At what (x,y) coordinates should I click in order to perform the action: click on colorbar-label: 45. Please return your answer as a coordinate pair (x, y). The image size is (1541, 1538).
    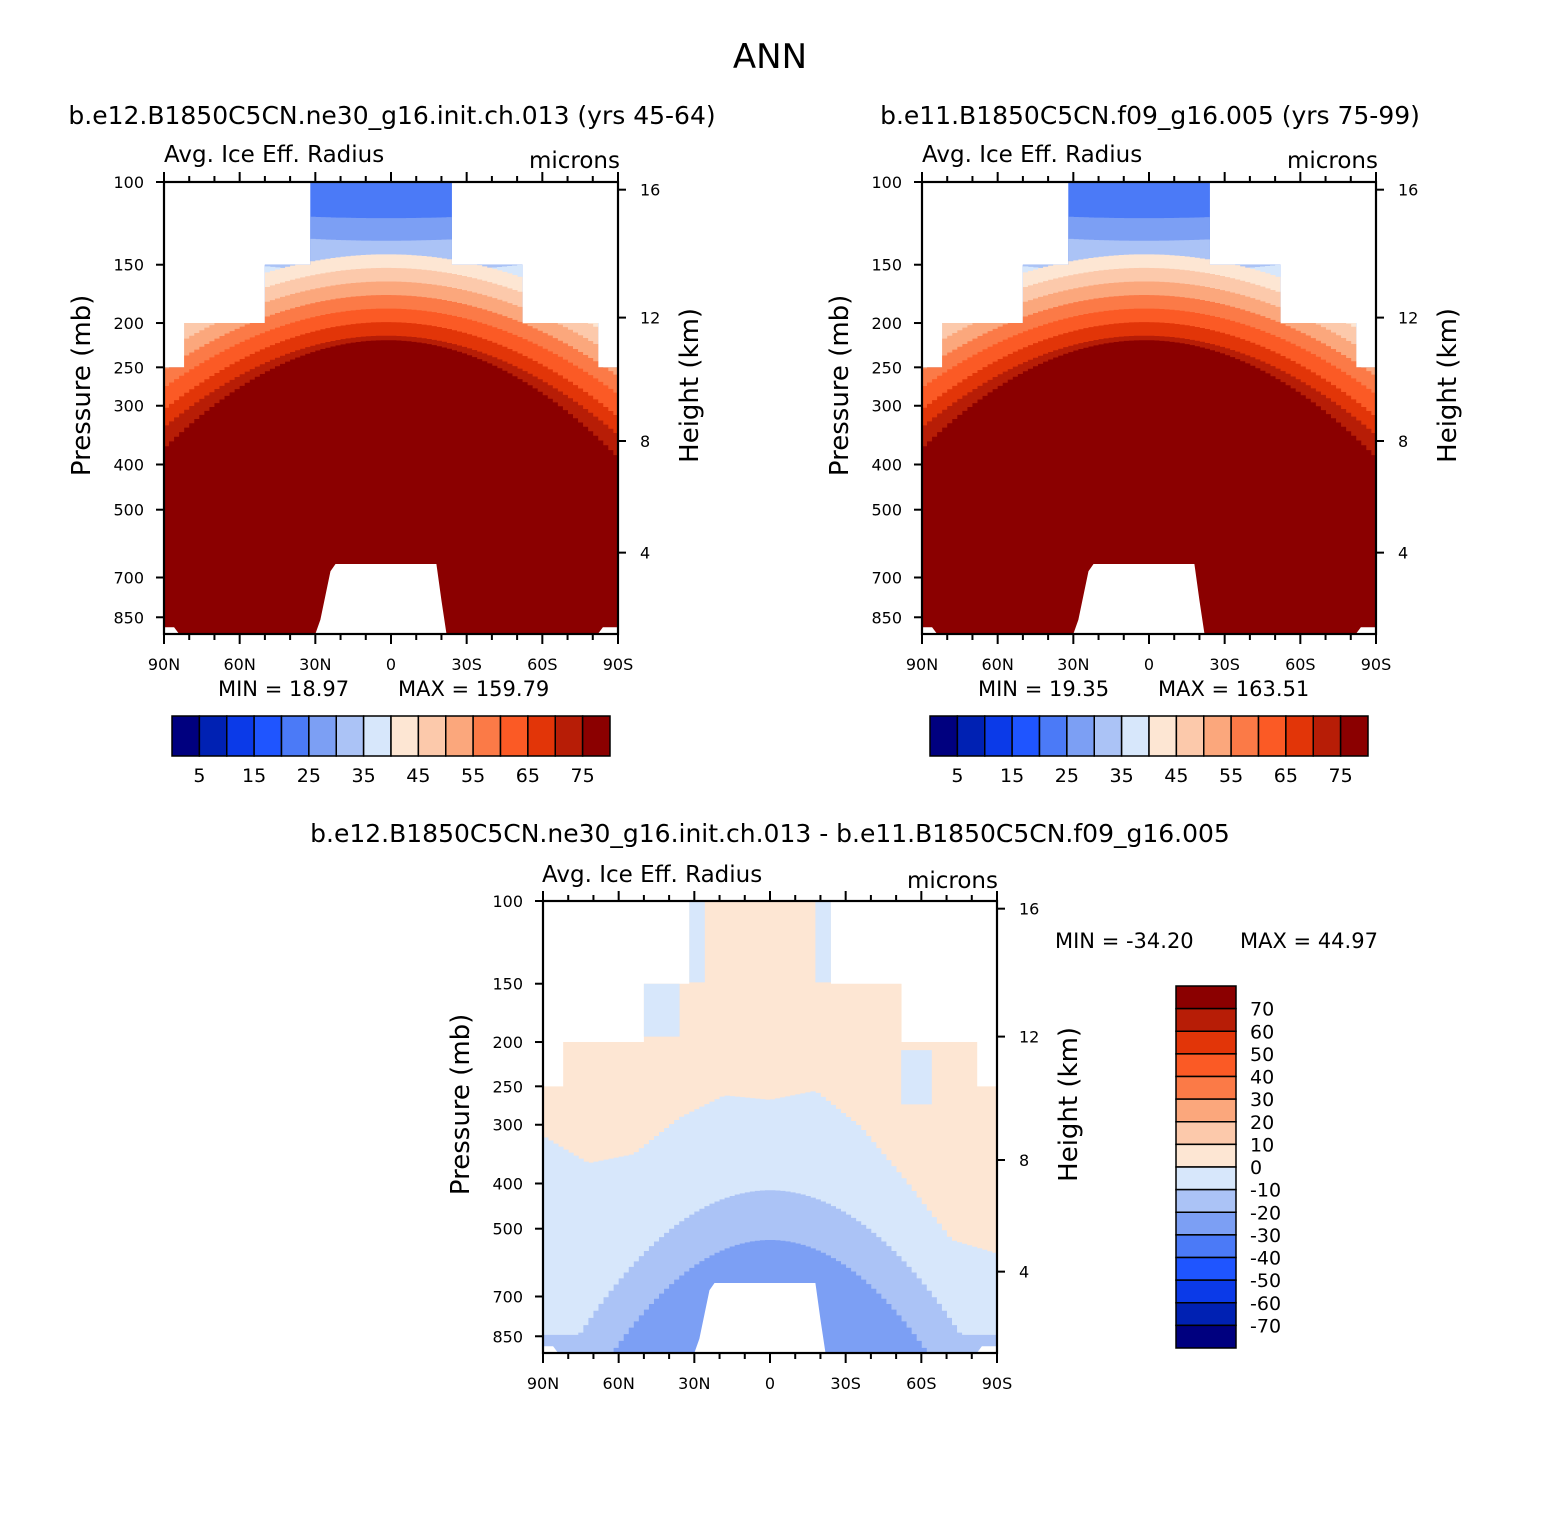
    Looking at the image, I should click on (418, 776).